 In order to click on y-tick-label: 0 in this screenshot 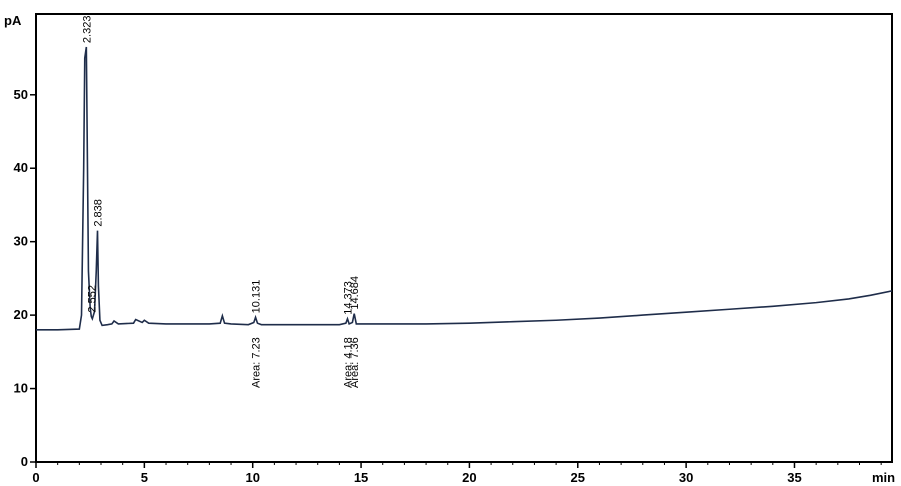, I will do `click(24, 461)`.